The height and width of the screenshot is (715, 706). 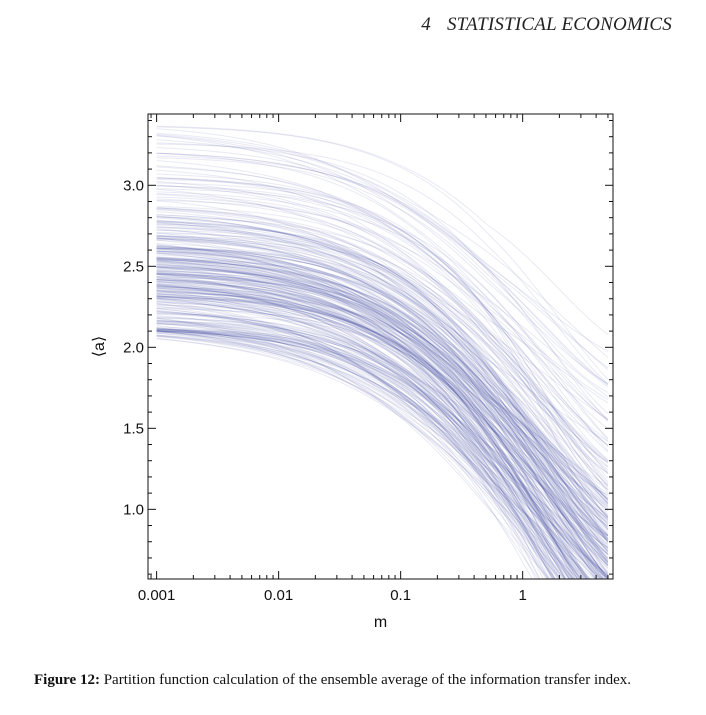 What do you see at coordinates (380, 622) in the screenshot?
I see `x-axis-label: m` at bounding box center [380, 622].